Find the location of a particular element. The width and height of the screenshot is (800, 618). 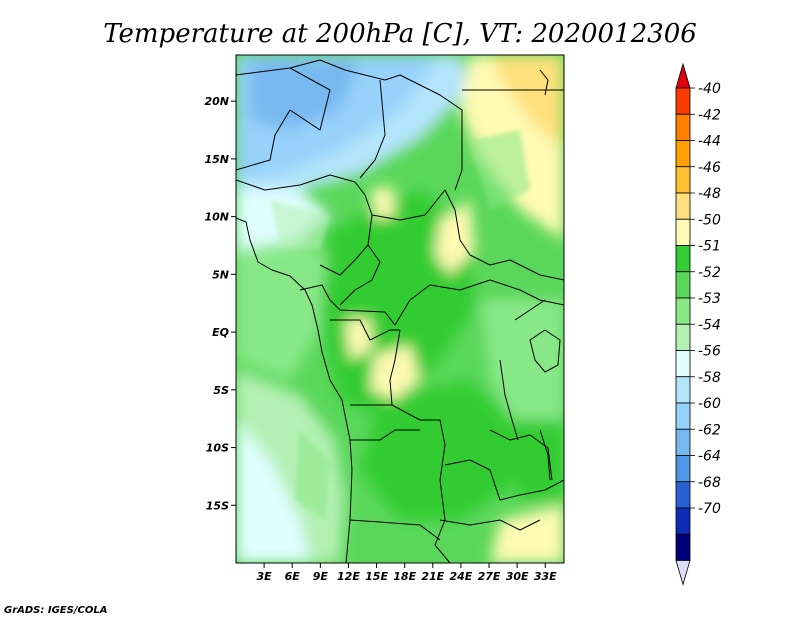

x-tick-label: 9E is located at coordinates (321, 576).